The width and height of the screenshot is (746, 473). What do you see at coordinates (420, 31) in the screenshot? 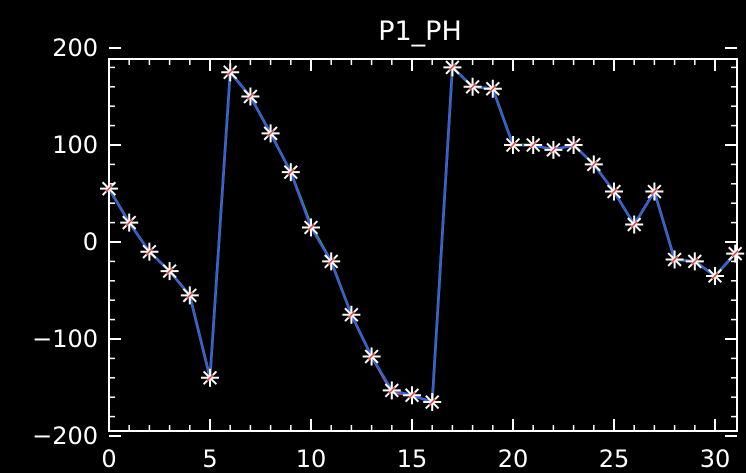
I see `chart-title: P1_PH` at bounding box center [420, 31].